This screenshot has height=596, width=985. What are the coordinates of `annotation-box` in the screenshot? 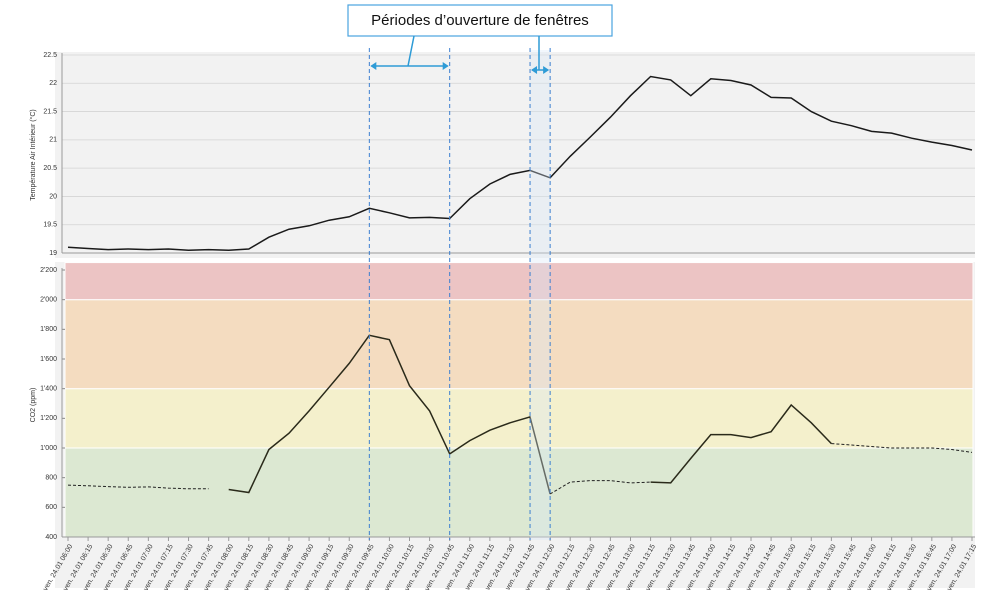 It's located at (480, 20).